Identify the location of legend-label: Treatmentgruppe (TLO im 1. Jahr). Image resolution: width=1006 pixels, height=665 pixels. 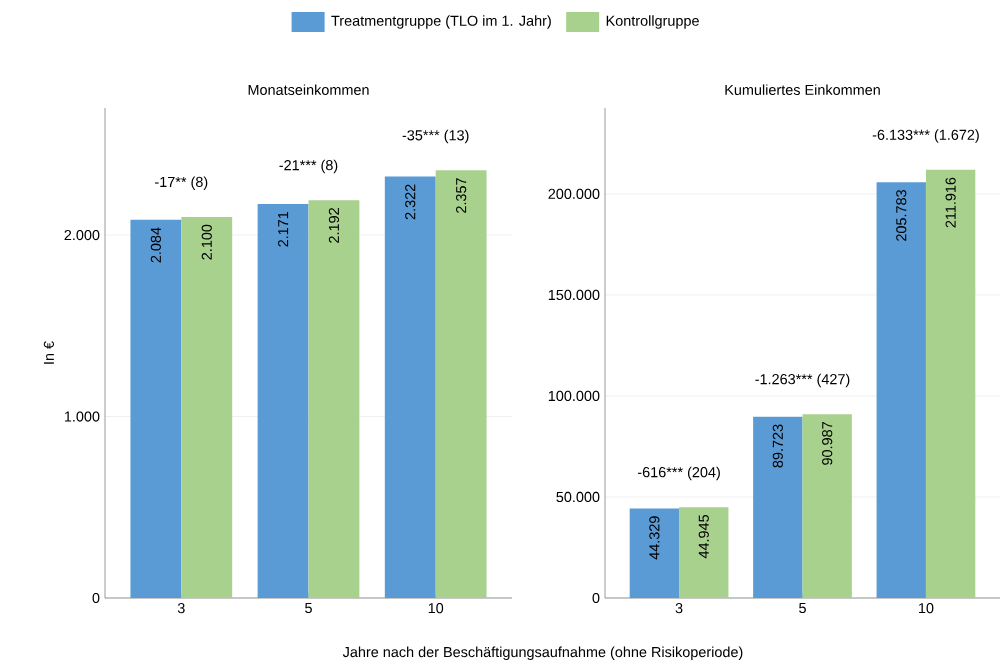
(441, 22).